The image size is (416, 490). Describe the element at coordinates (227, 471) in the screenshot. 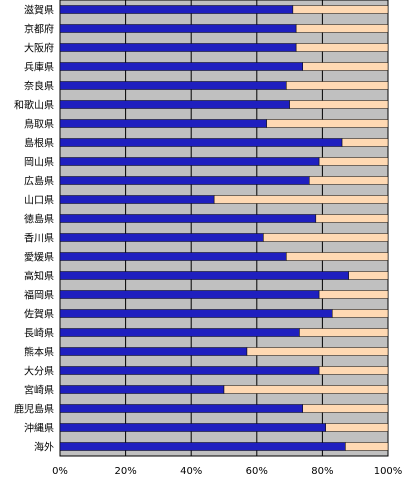

I see `x-tick-labels: 0% 20% 40% 60% 80% 100%` at that location.